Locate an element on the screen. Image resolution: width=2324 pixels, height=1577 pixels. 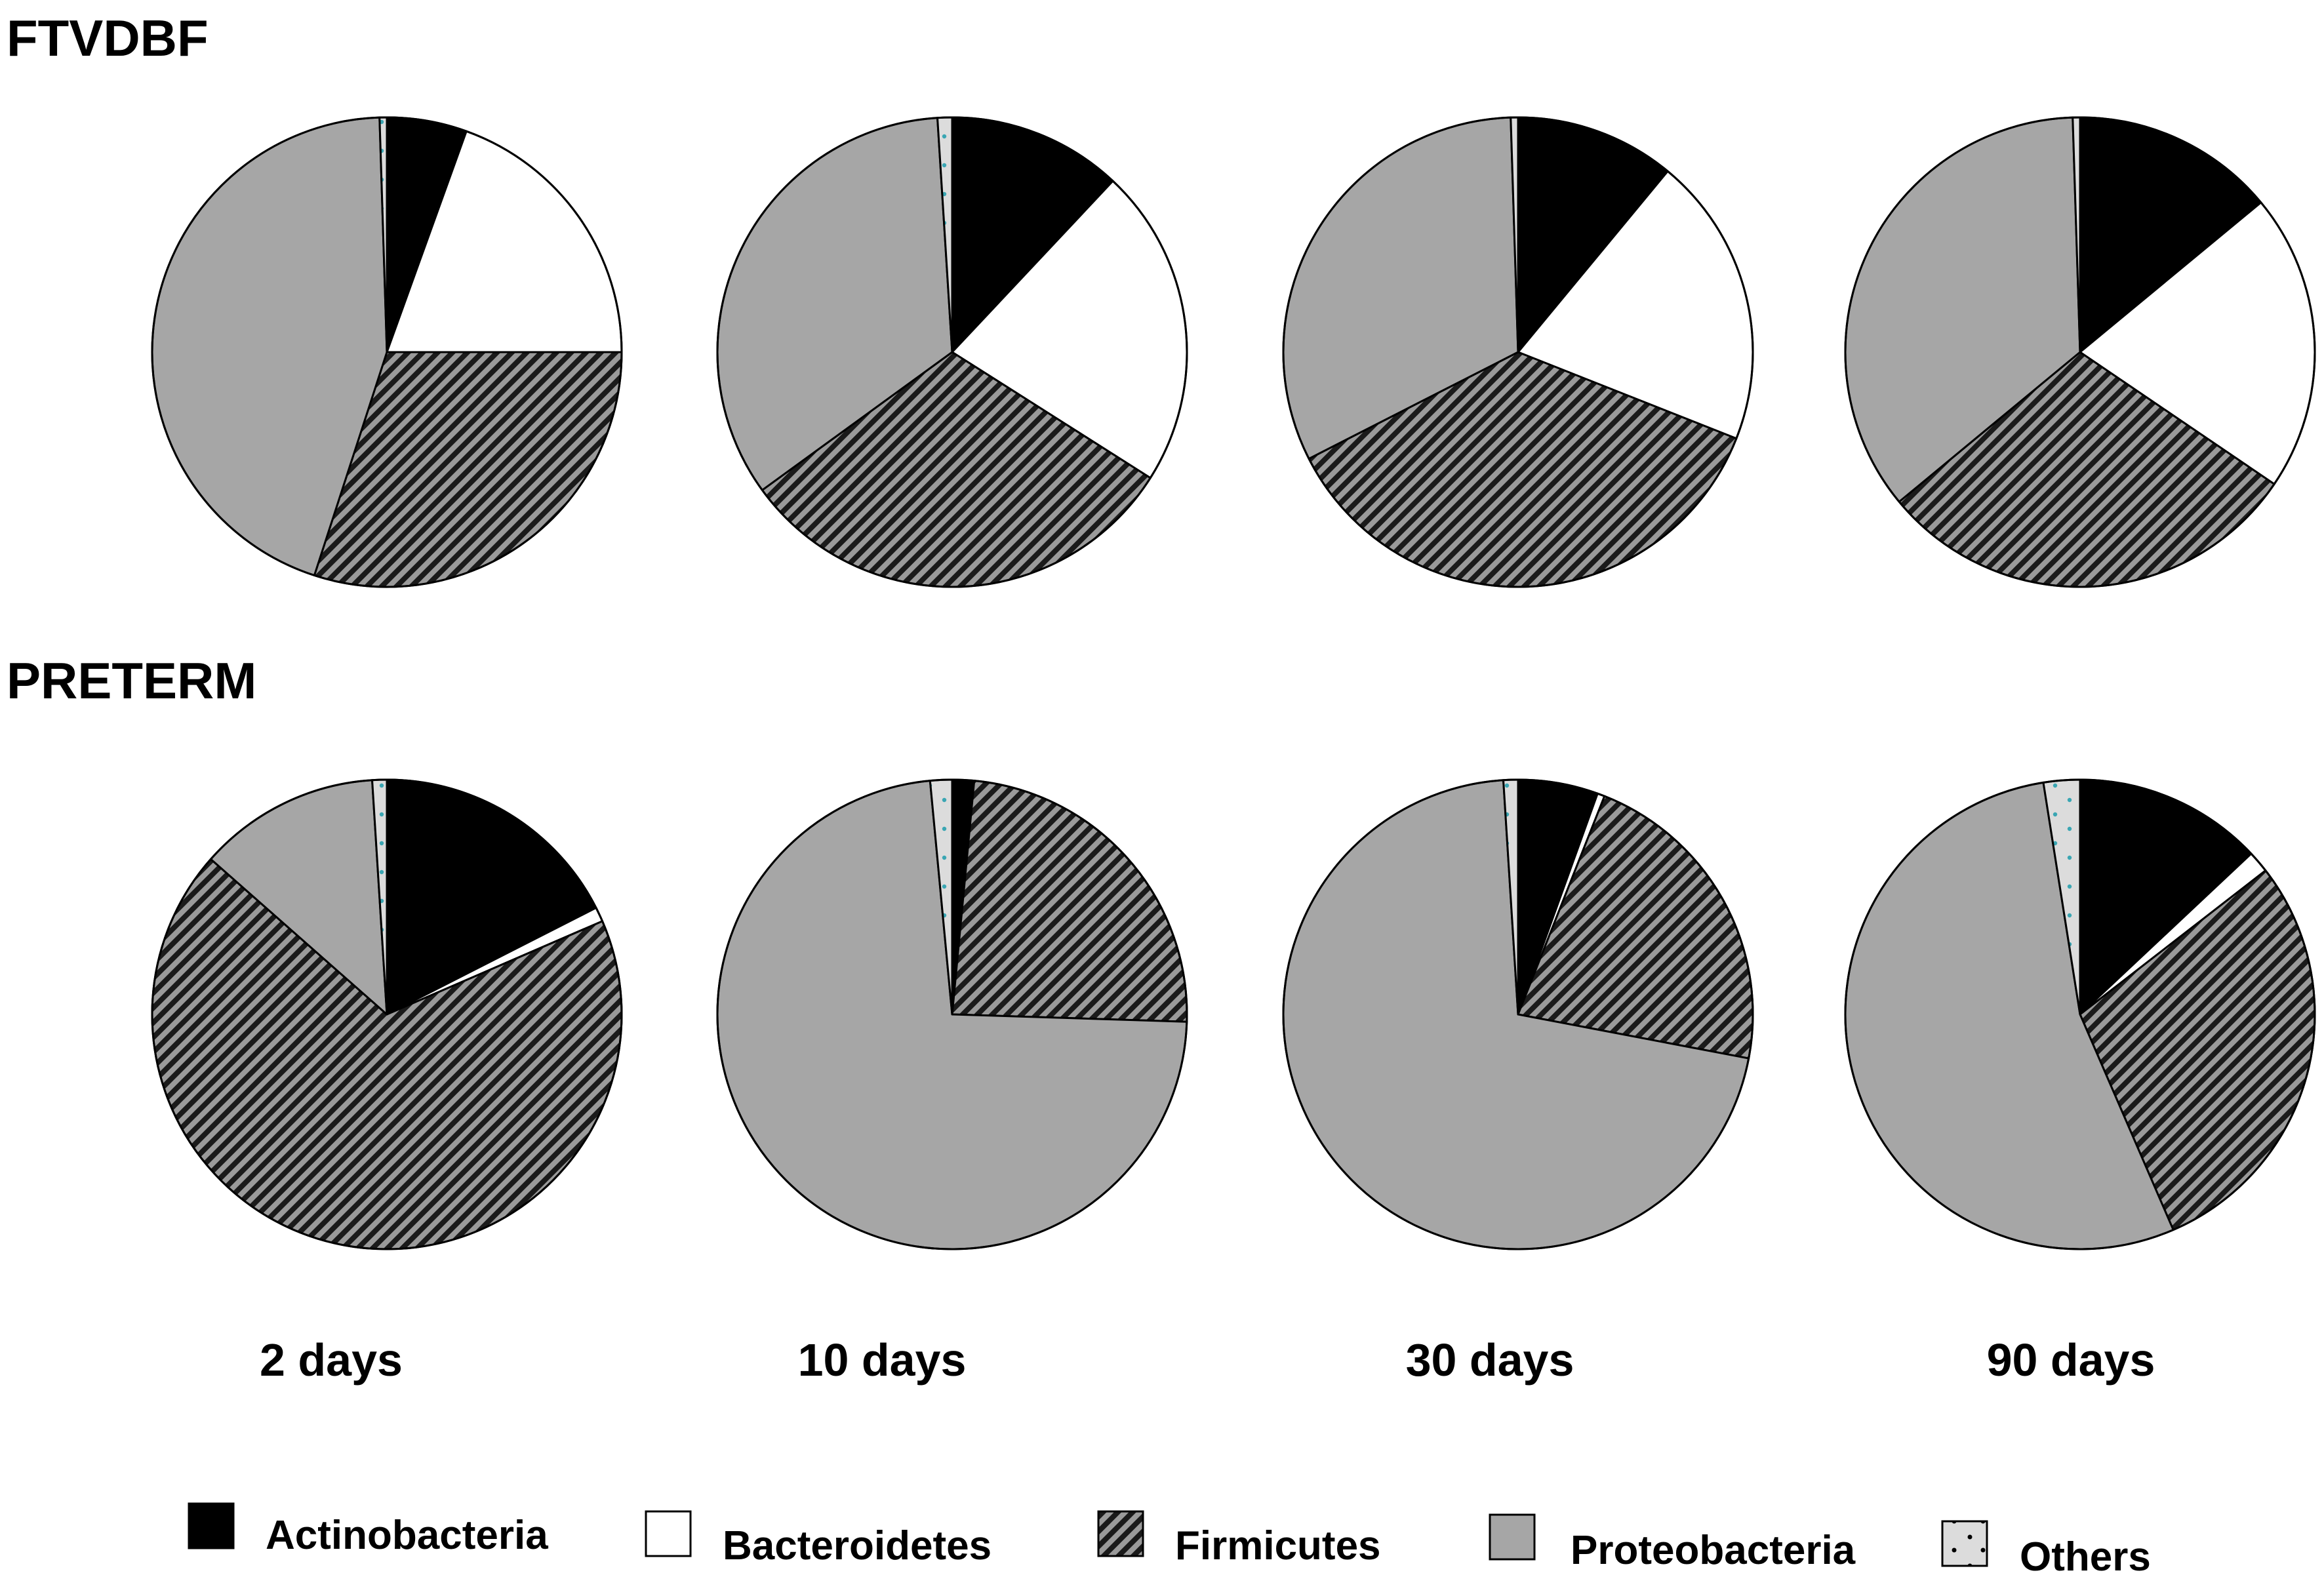
legend-label-firmicutes: Firmicutes is located at coordinates (1278, 1545).